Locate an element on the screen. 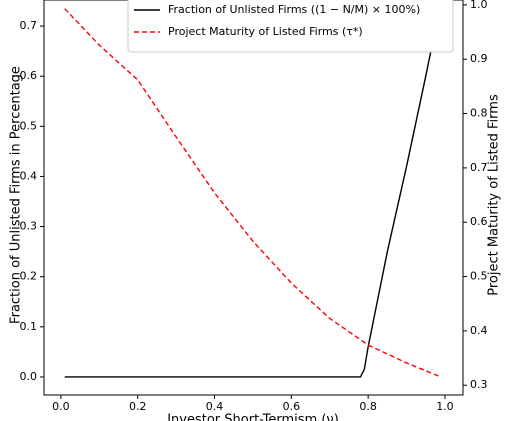 Image resolution: width=506 pixels, height=421 pixels. y2-tick-label: 0.4 is located at coordinates (479, 330).